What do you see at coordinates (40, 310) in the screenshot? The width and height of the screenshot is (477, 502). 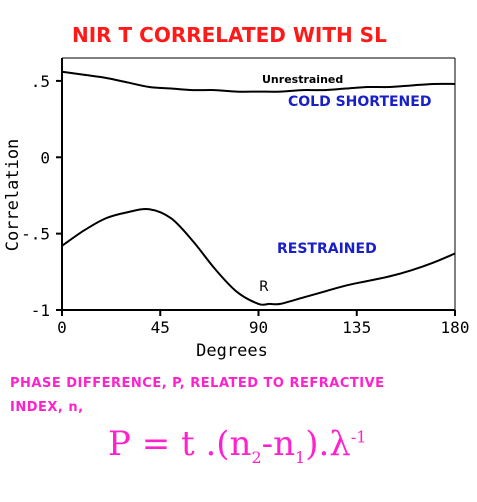 I see `y-tick-label: -1` at bounding box center [40, 310].